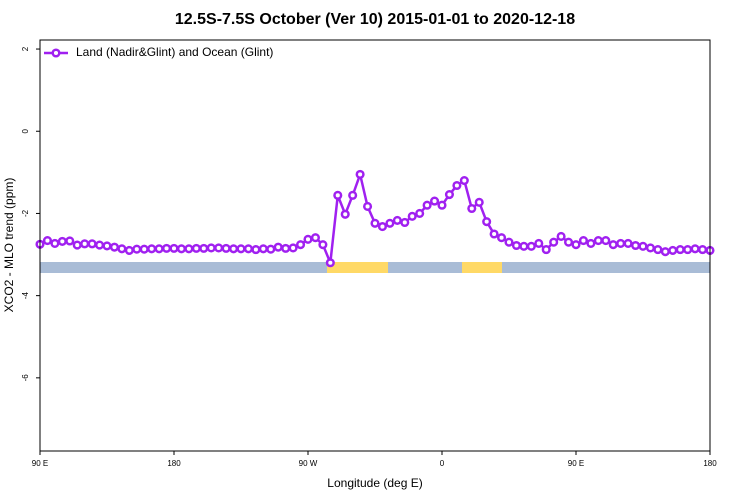  Describe the element at coordinates (25, 378) in the screenshot. I see `y-tick-label: -6` at that location.